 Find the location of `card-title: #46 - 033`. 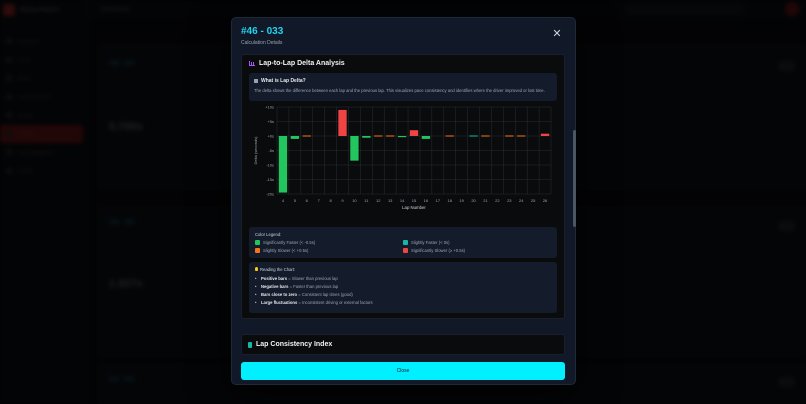

card-title: #46 - 033 is located at coordinates (122, 64).